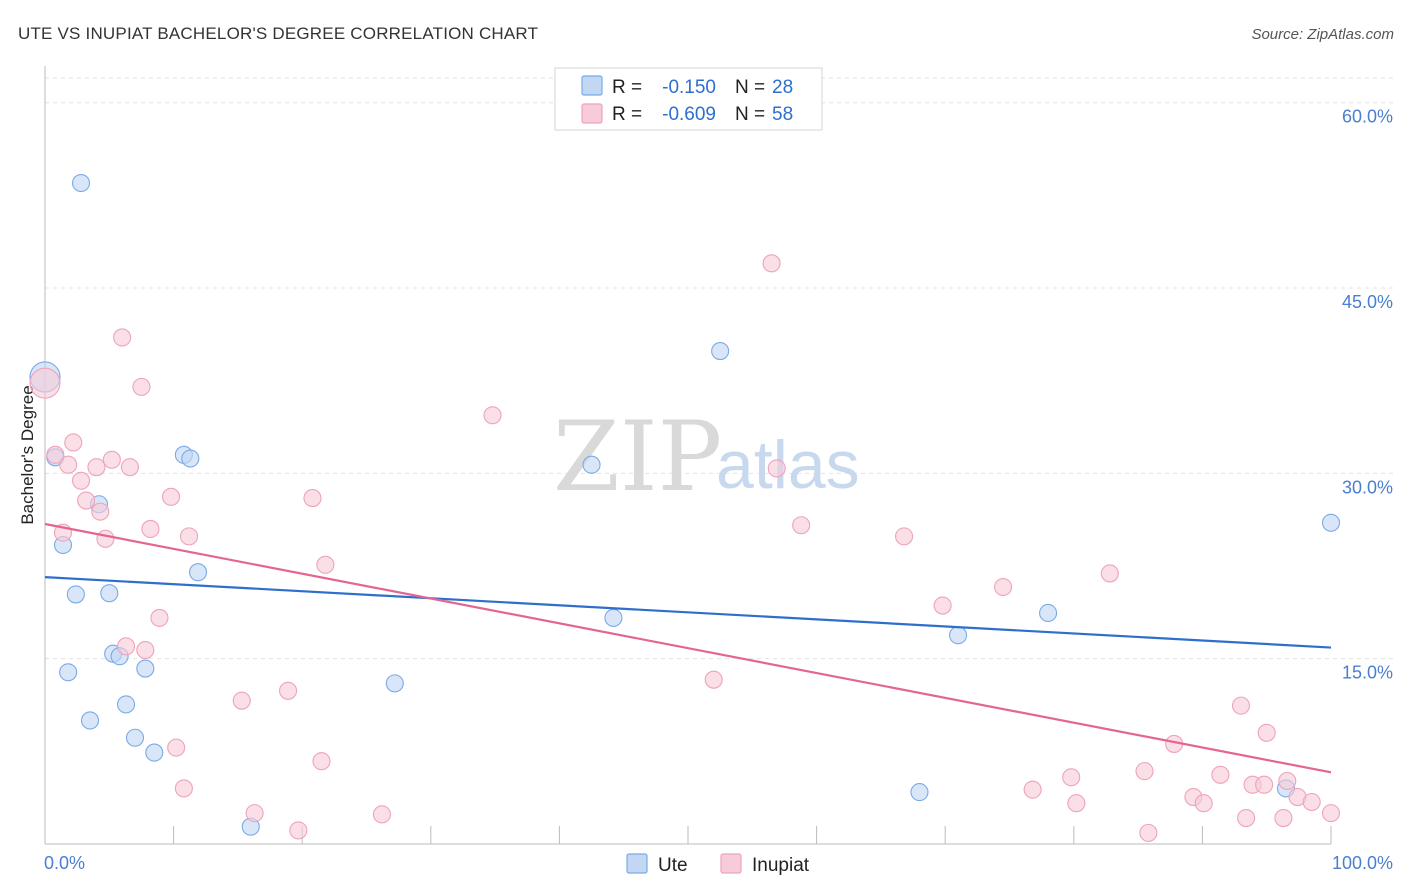 This screenshot has height=892, width=1406. What do you see at coordinates (673, 865) in the screenshot?
I see `ute-legend-label: Ute` at bounding box center [673, 865].